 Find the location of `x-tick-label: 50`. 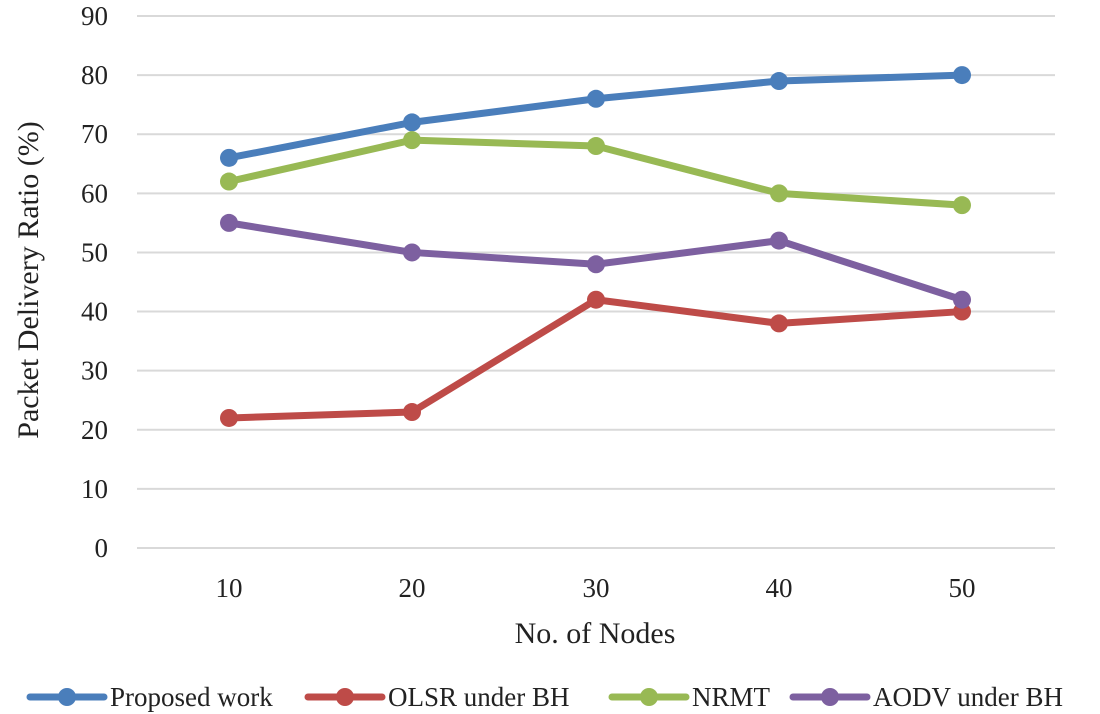

x-tick-label: 50 is located at coordinates (962, 588).